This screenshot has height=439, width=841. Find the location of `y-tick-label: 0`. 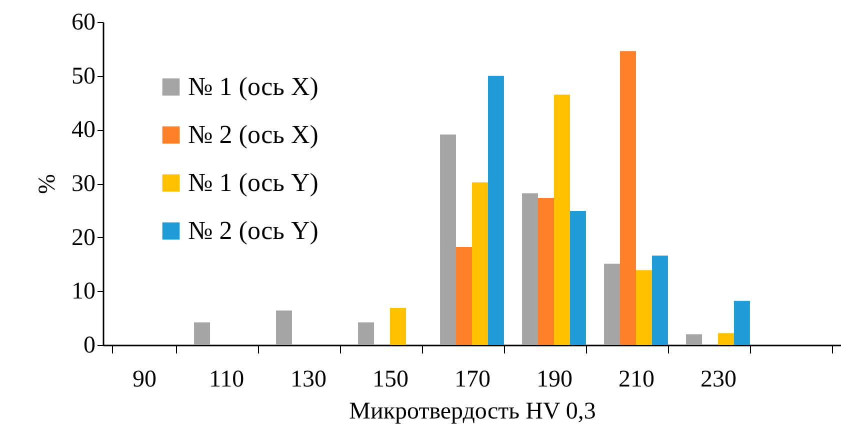

y-tick-label: 0 is located at coordinates (90, 345).